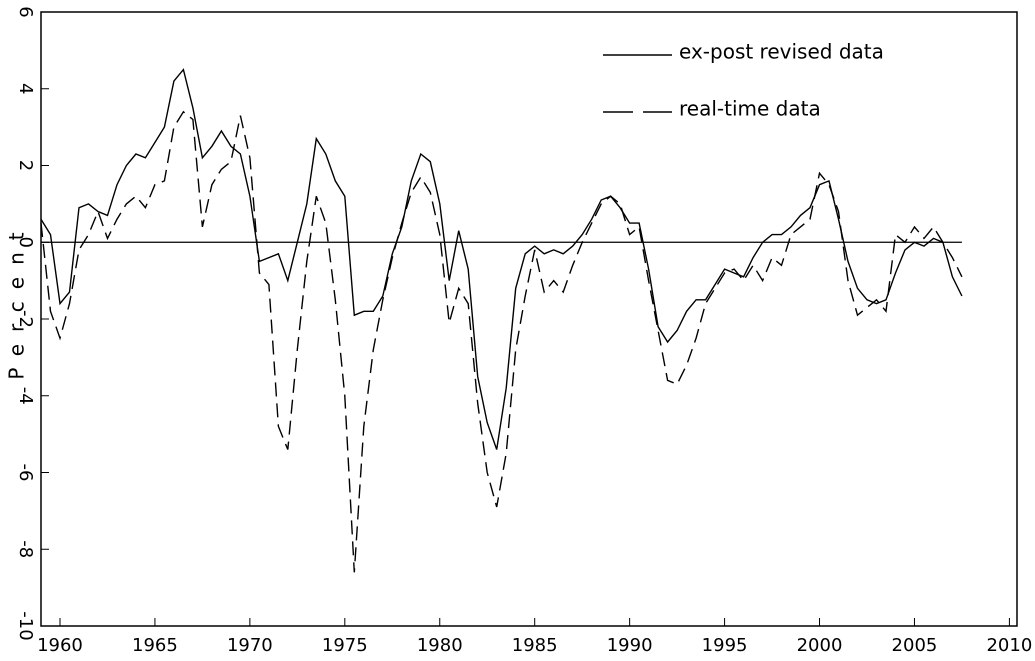 The image size is (1035, 661). I want to click on x-tick-label: 1975, so click(345, 645).